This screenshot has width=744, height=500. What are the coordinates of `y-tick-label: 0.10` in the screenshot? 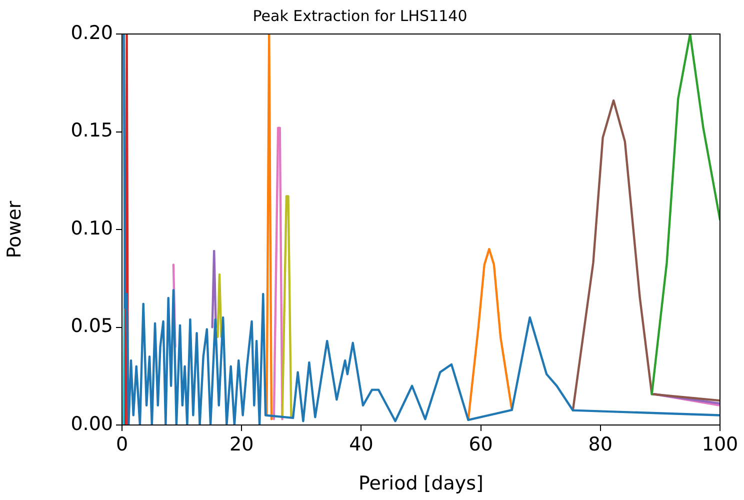 It's located at (91, 228).